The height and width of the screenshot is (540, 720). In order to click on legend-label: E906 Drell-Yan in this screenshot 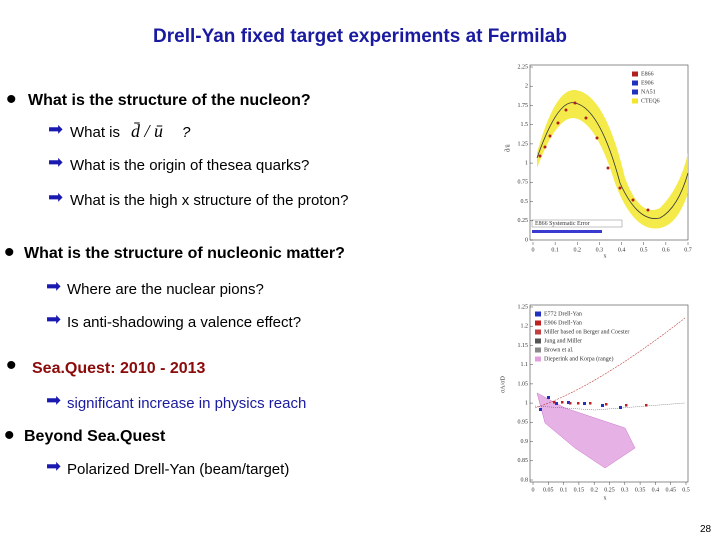, I will do `click(563, 323)`.